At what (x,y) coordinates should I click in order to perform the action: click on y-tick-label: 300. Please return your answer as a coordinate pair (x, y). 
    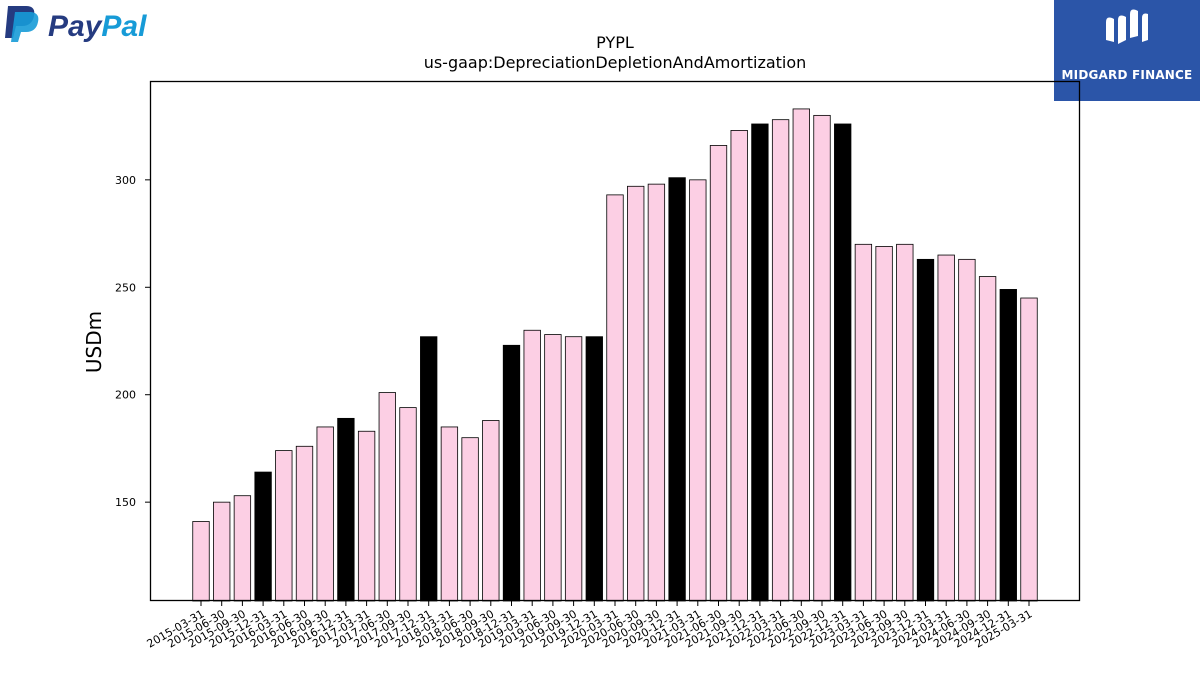
    Looking at the image, I should click on (125, 180).